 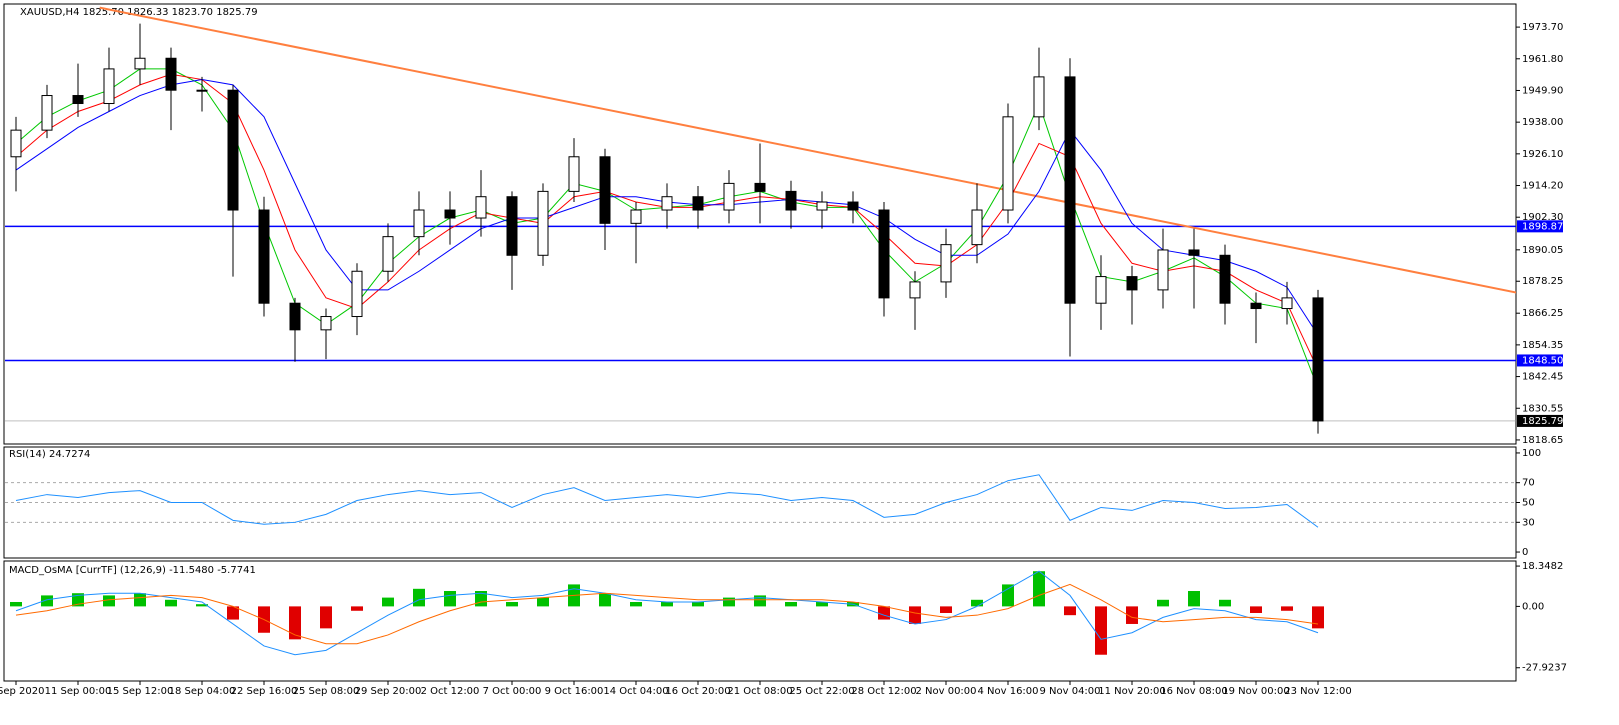 I want to click on x-tick-label: 11 Sep 00:00, so click(x=78, y=691).